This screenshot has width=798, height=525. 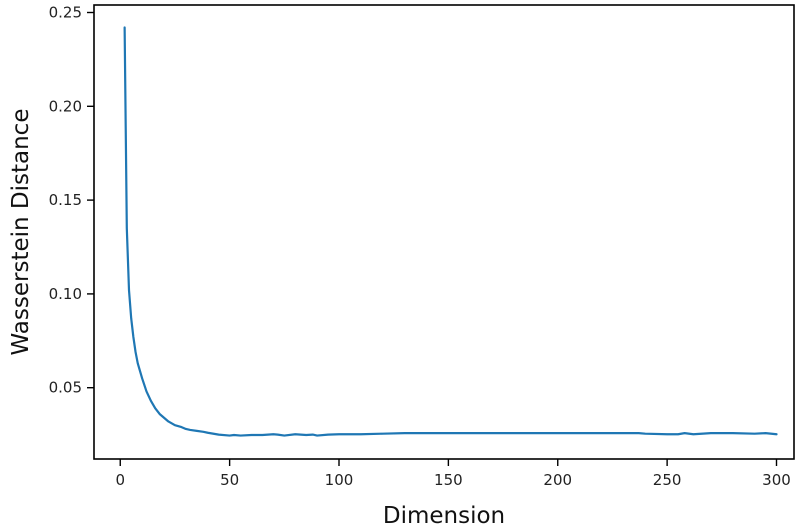 I want to click on x-tick-label: 150, so click(x=448, y=480).